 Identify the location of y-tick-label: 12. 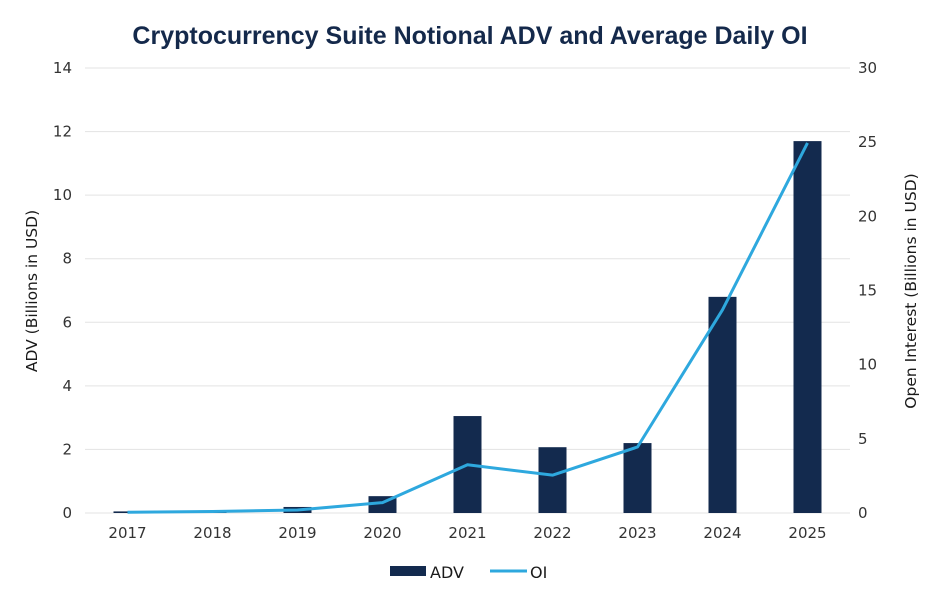
(62, 132).